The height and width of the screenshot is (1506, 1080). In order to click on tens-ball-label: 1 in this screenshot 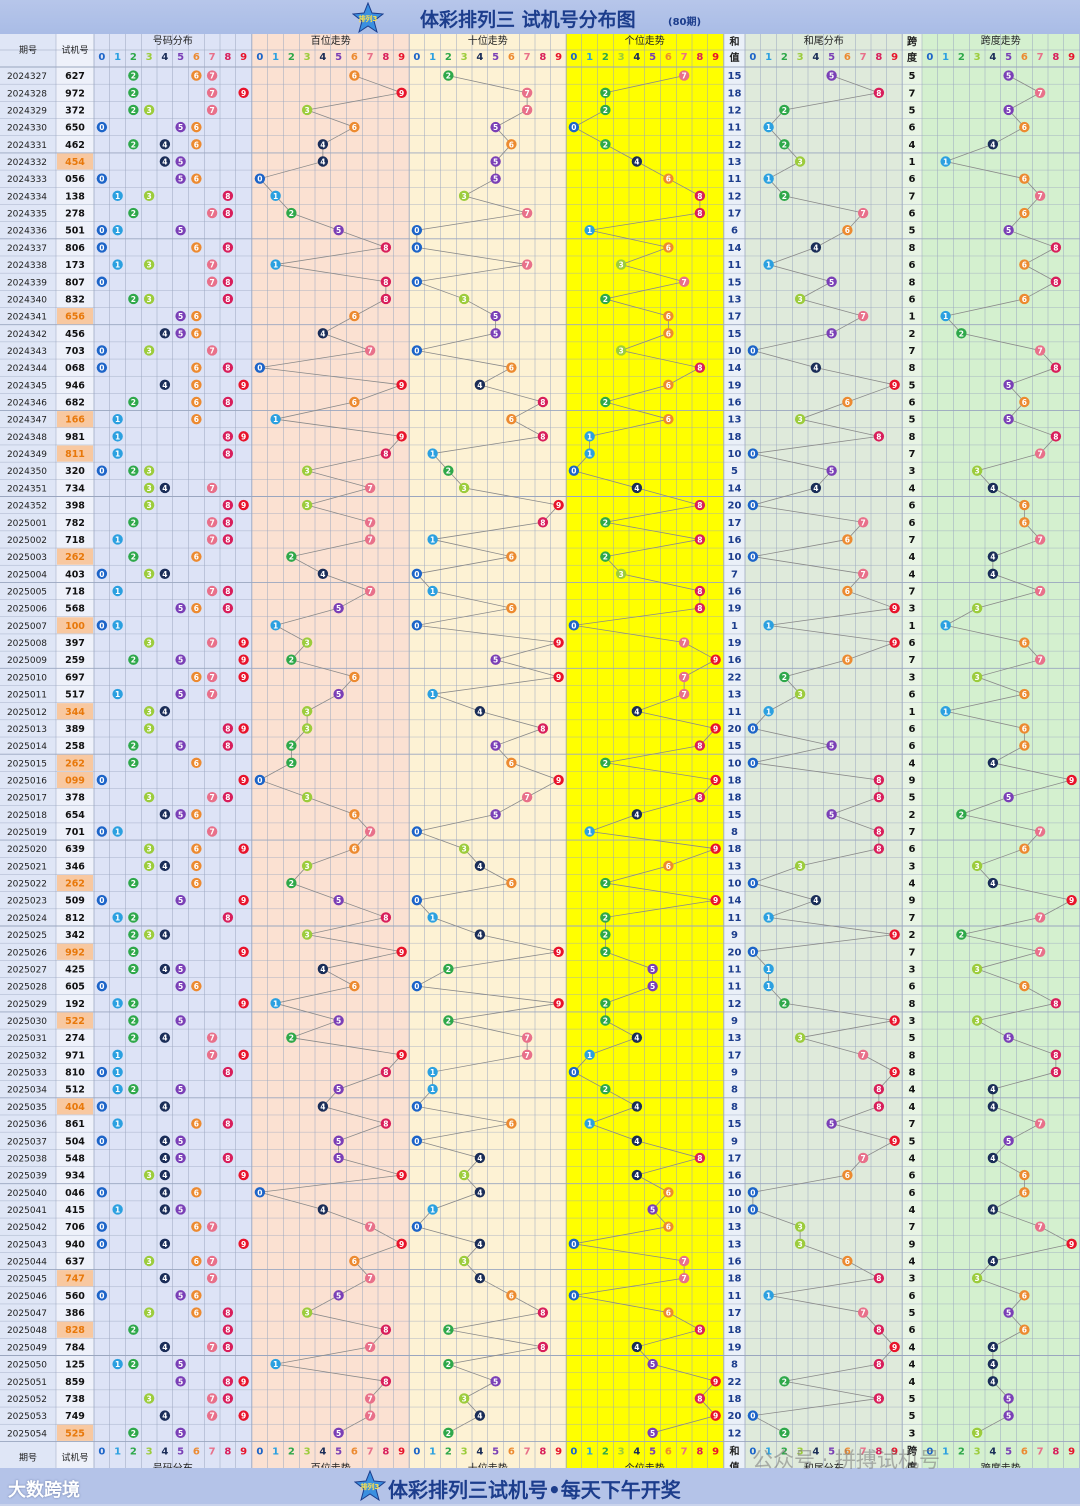, I will do `click(432, 694)`.